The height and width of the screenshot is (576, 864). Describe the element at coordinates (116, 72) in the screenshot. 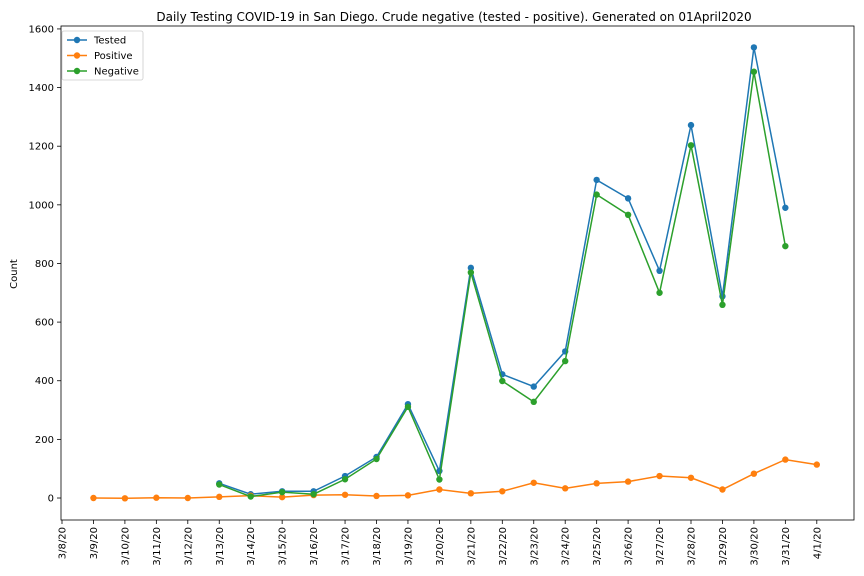

I see `legend-label: Negative` at that location.